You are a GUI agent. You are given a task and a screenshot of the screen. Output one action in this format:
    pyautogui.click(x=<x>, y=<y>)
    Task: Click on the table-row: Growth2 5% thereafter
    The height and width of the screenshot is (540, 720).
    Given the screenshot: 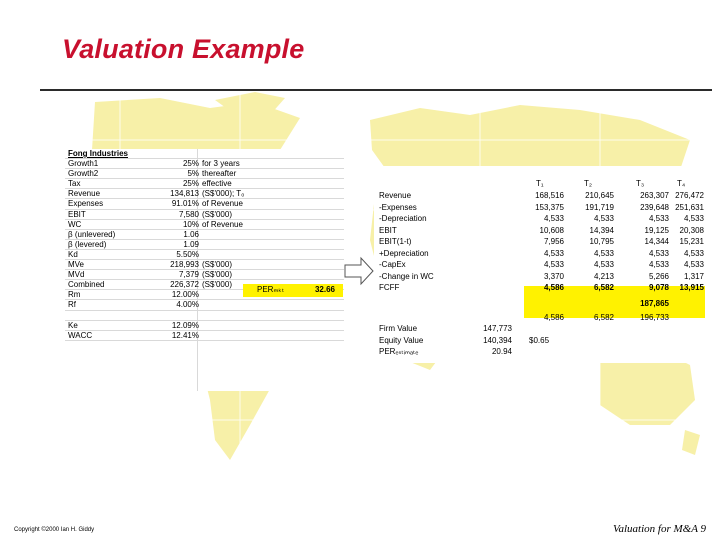 What is the action you would take?
    pyautogui.click(x=204, y=174)
    